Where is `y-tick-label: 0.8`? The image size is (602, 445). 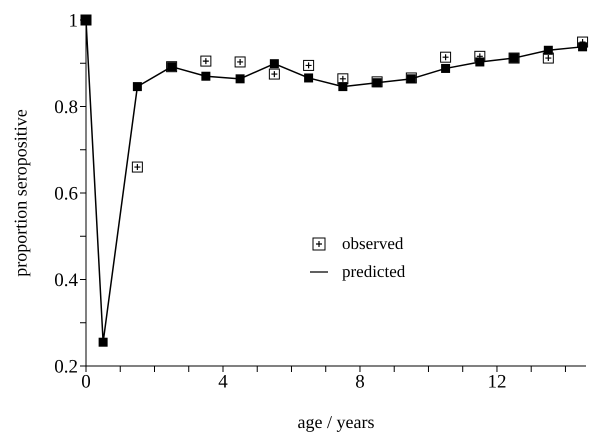
y-tick-label: 0.8 is located at coordinates (66, 107).